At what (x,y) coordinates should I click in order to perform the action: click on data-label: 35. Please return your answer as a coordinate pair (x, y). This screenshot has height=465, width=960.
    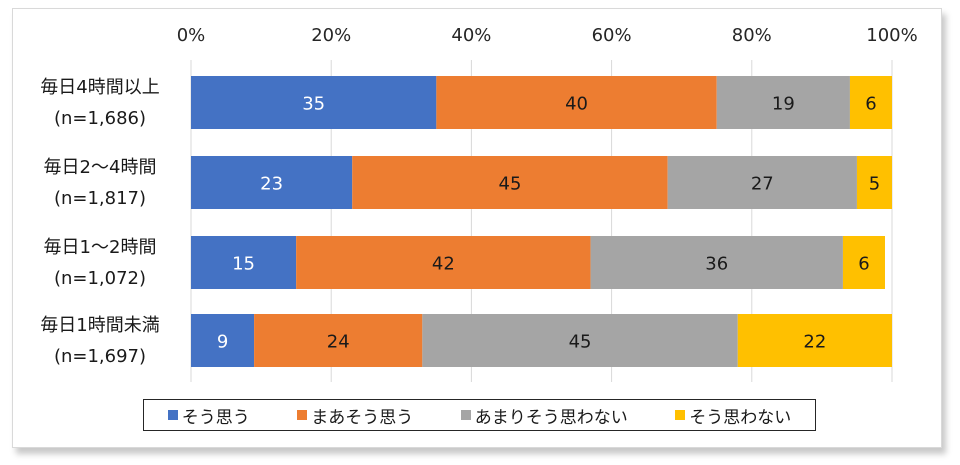
    Looking at the image, I should click on (313, 104).